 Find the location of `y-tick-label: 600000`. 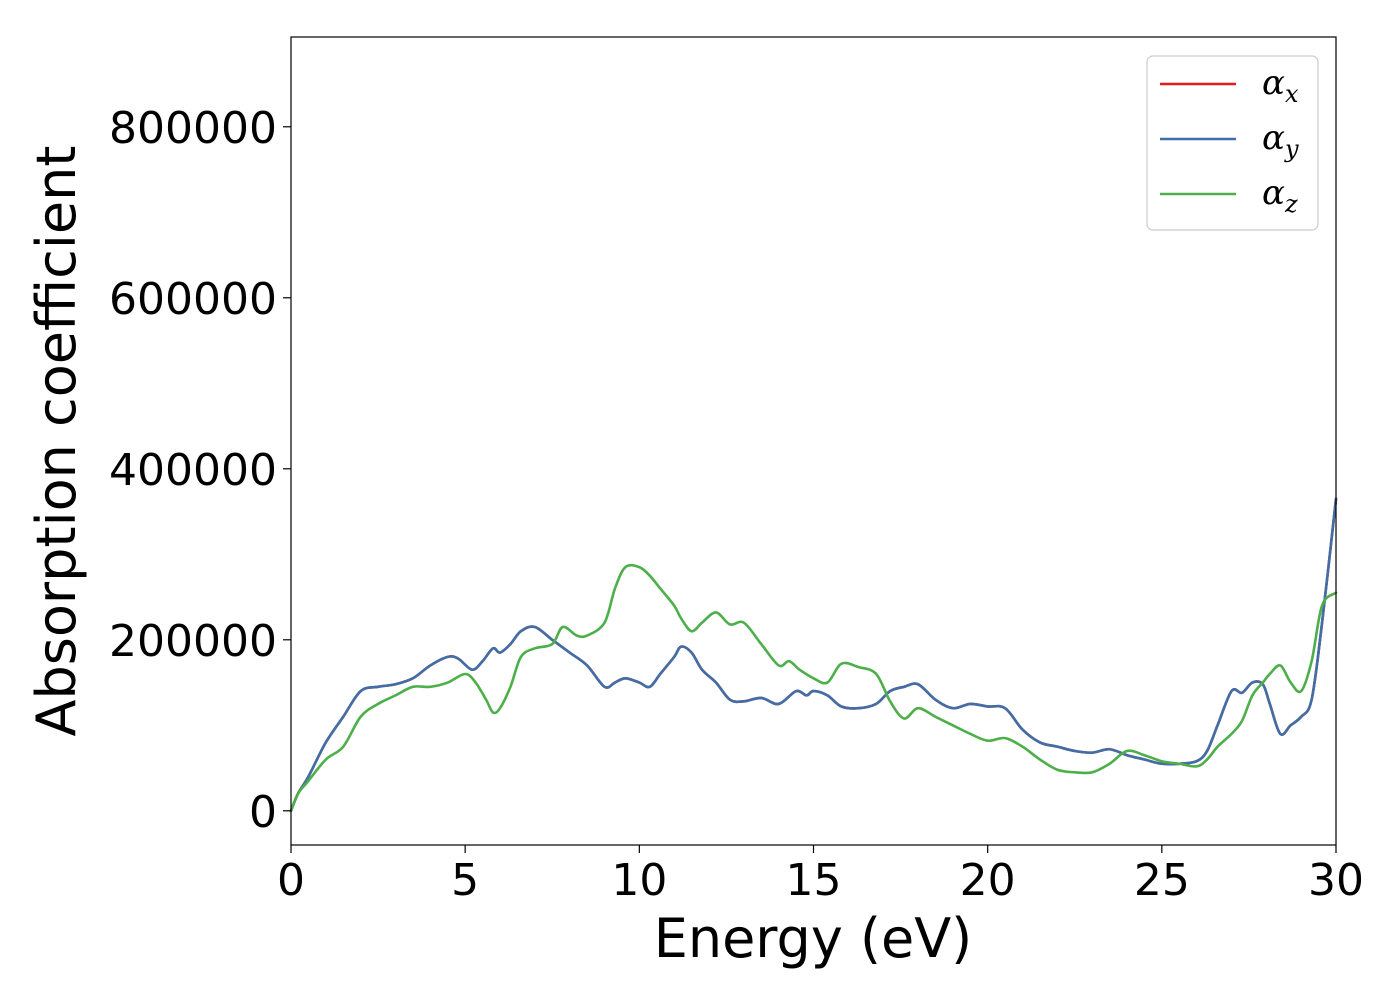

y-tick-label: 600000 is located at coordinates (193, 299).